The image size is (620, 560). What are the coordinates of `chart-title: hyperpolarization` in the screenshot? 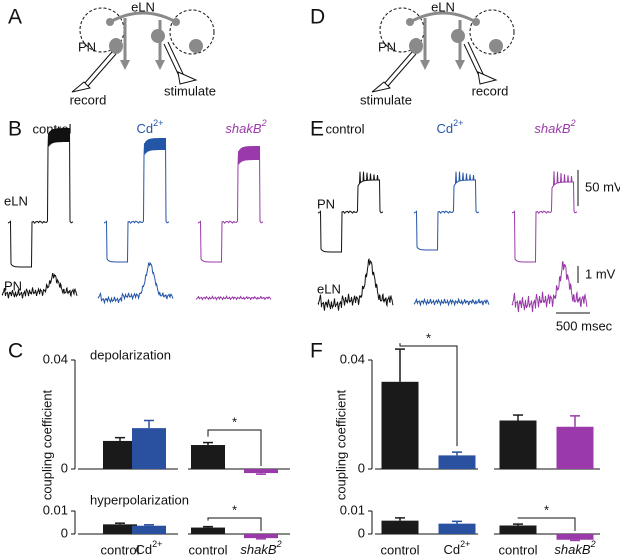 It's located at (139, 499).